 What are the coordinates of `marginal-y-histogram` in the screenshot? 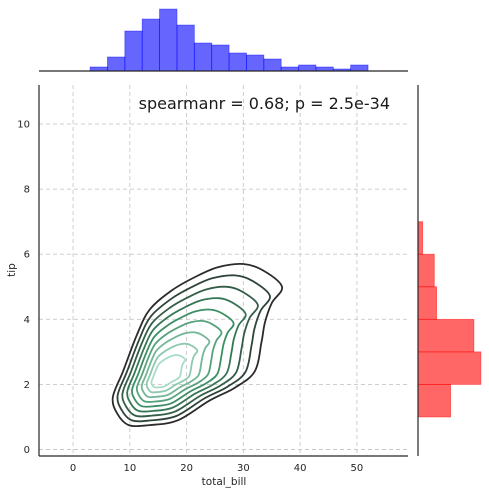 It's located at (449, 270).